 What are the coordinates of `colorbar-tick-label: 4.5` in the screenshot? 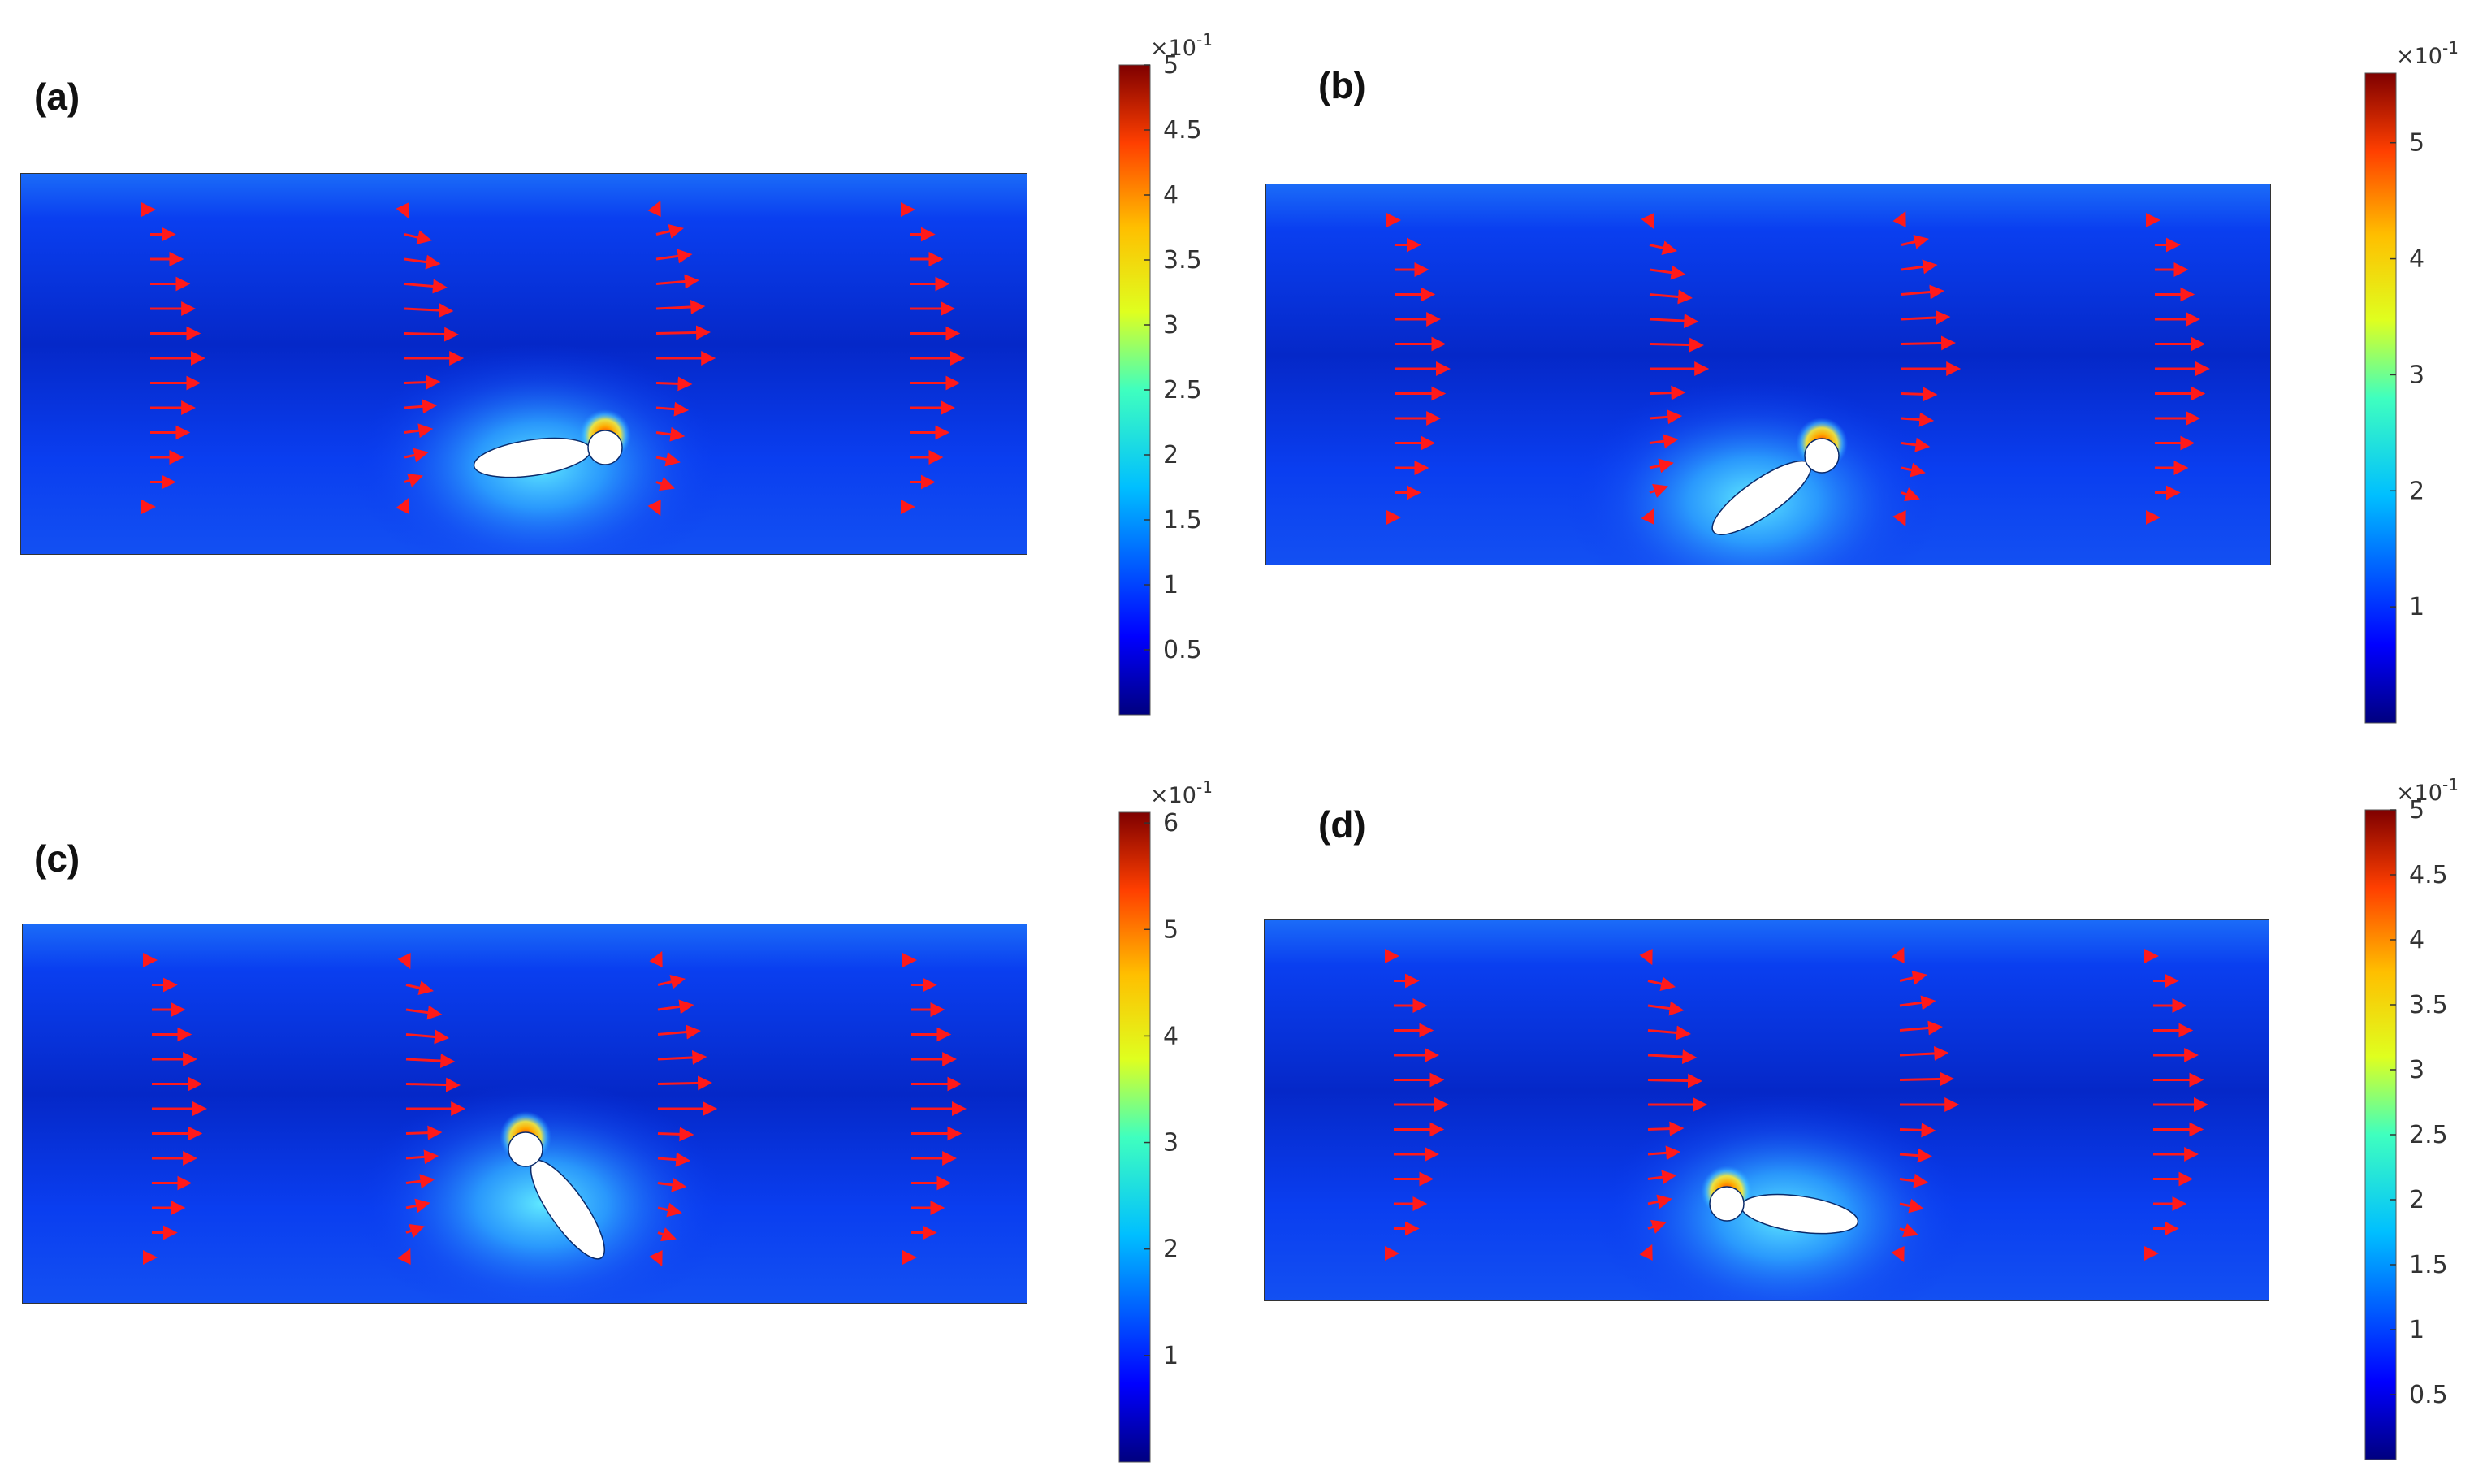 It's located at (1182, 130).